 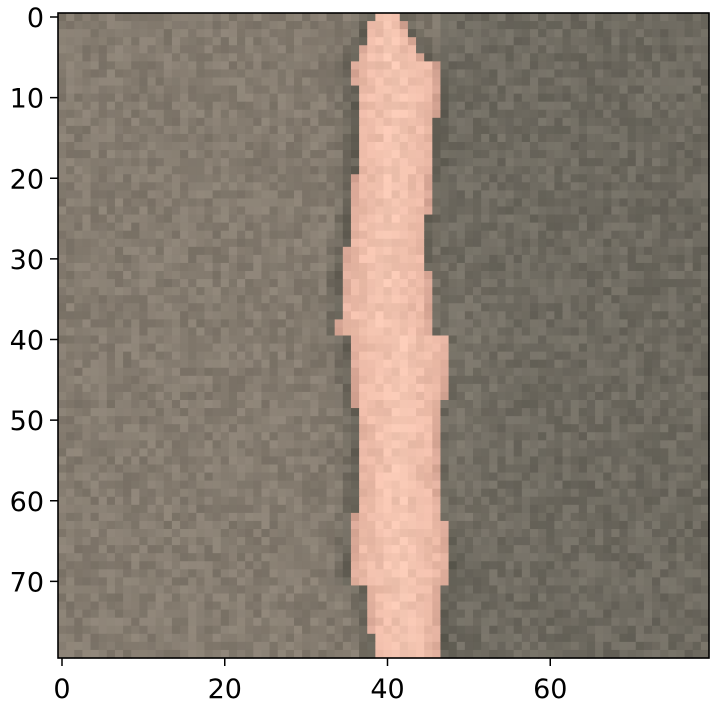 I want to click on y-tick-label: 70, so click(x=27, y=582).